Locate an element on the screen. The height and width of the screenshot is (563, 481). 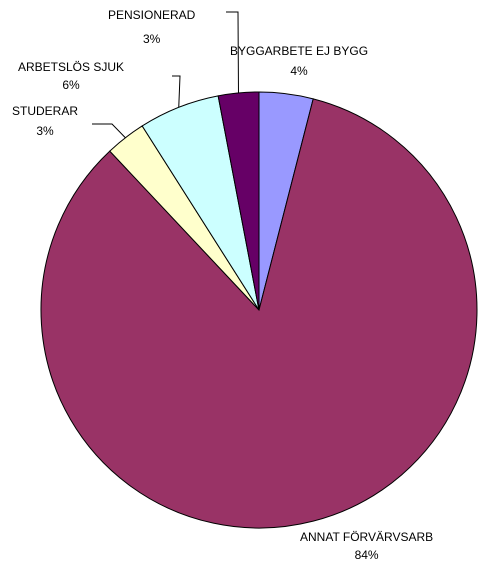
slice-label: STUDERAR is located at coordinates (45, 111).